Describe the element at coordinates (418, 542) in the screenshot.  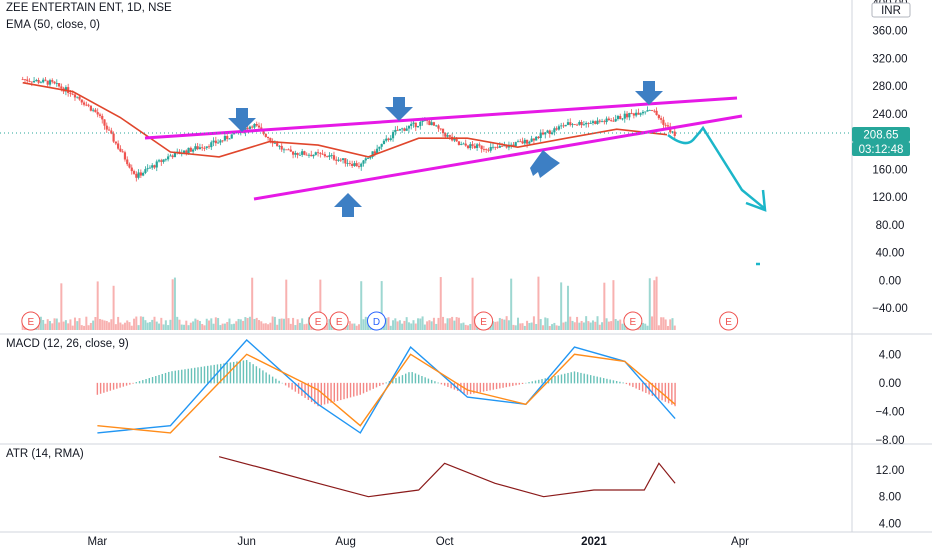
I see `time-axis: Mar Jun Aug Oct 2021 Apr` at that location.